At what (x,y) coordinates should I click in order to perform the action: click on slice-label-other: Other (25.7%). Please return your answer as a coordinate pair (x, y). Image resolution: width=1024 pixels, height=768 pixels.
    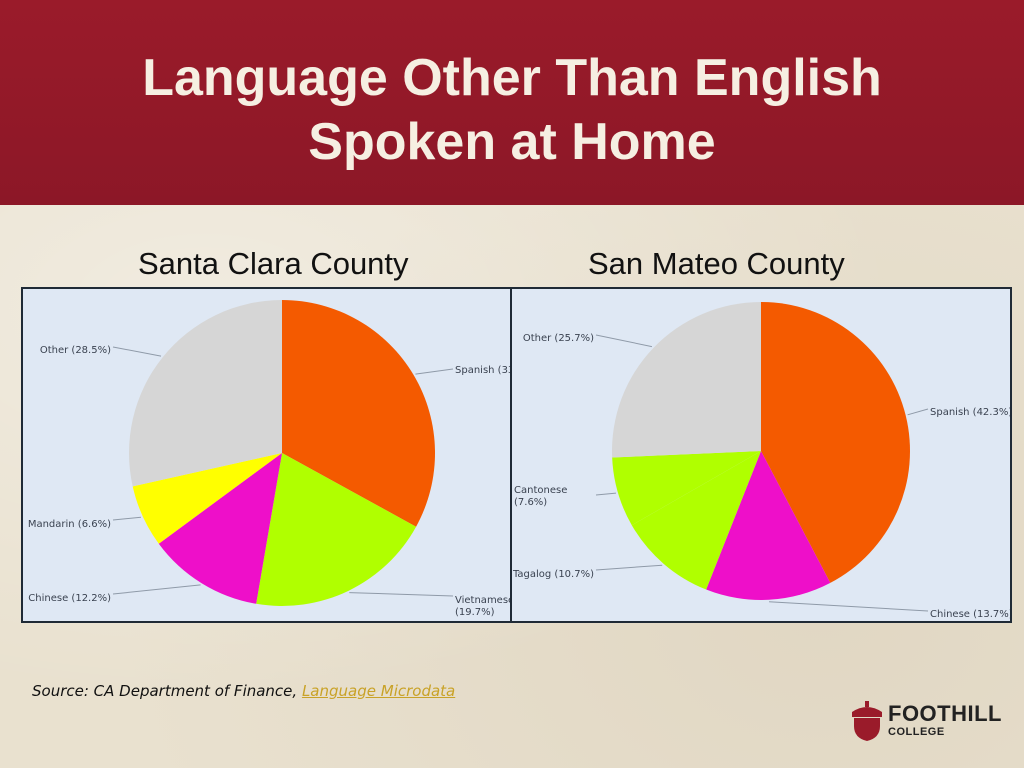
    Looking at the image, I should click on (558, 338).